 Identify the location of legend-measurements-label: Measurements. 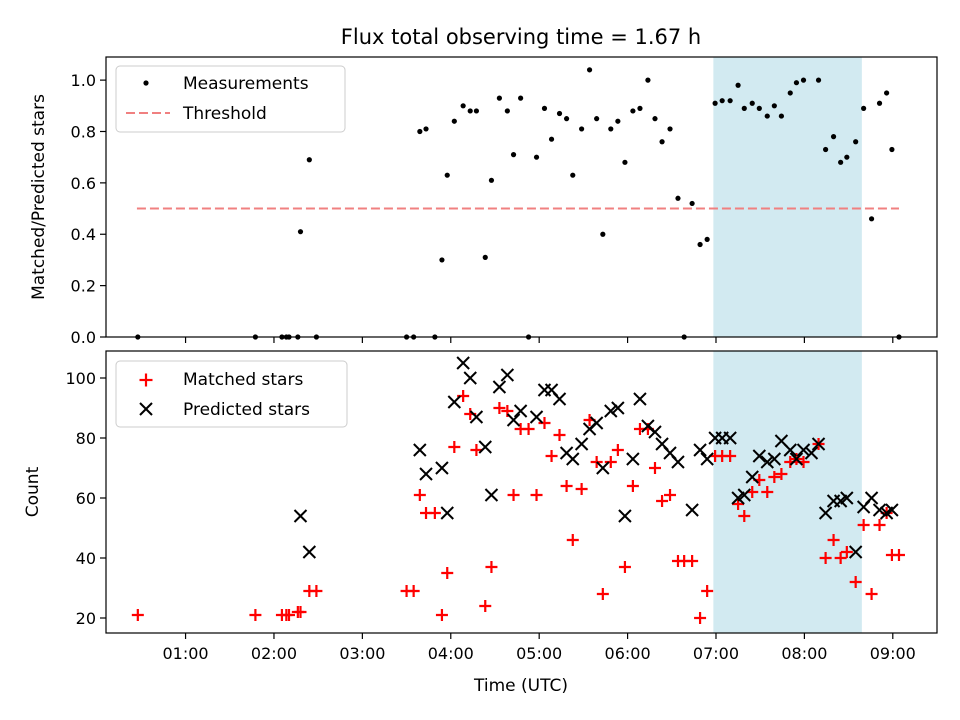
(246, 84).